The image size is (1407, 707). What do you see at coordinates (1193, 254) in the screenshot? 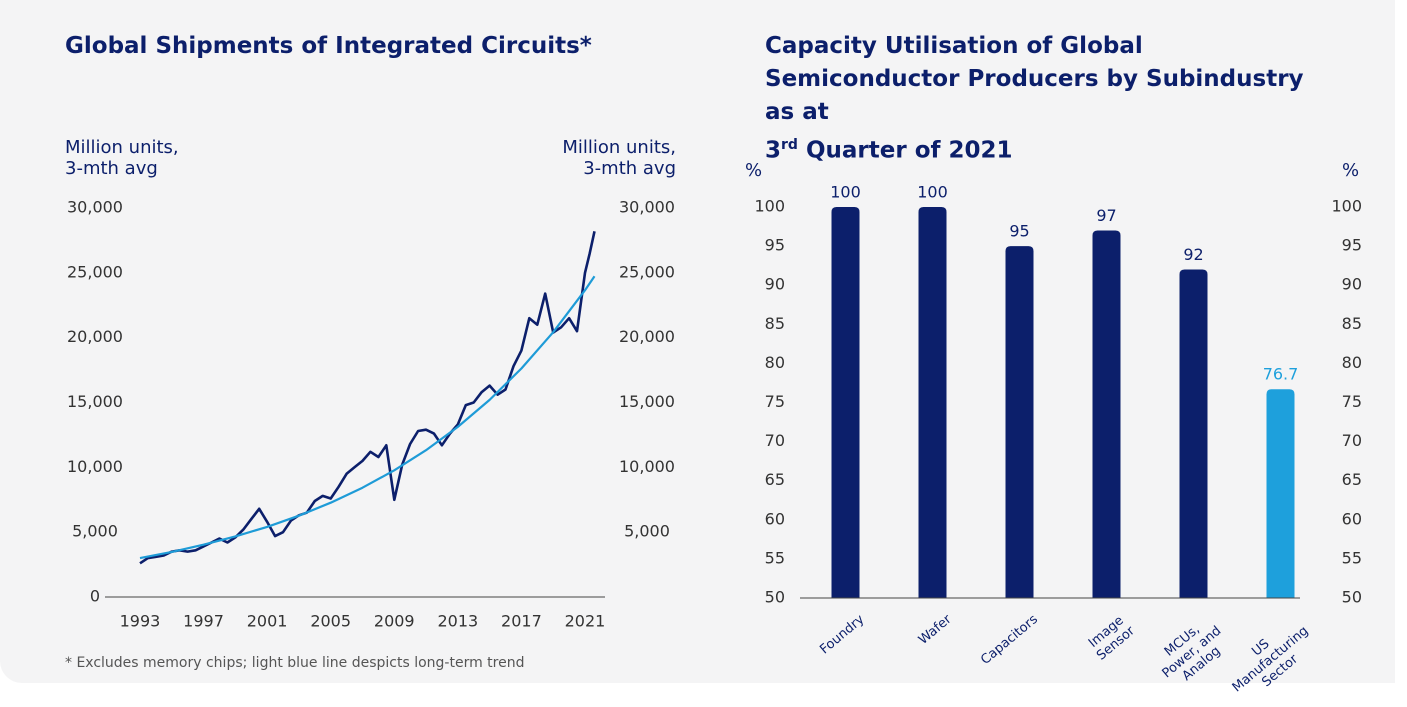
I see `value-label: 92` at bounding box center [1193, 254].